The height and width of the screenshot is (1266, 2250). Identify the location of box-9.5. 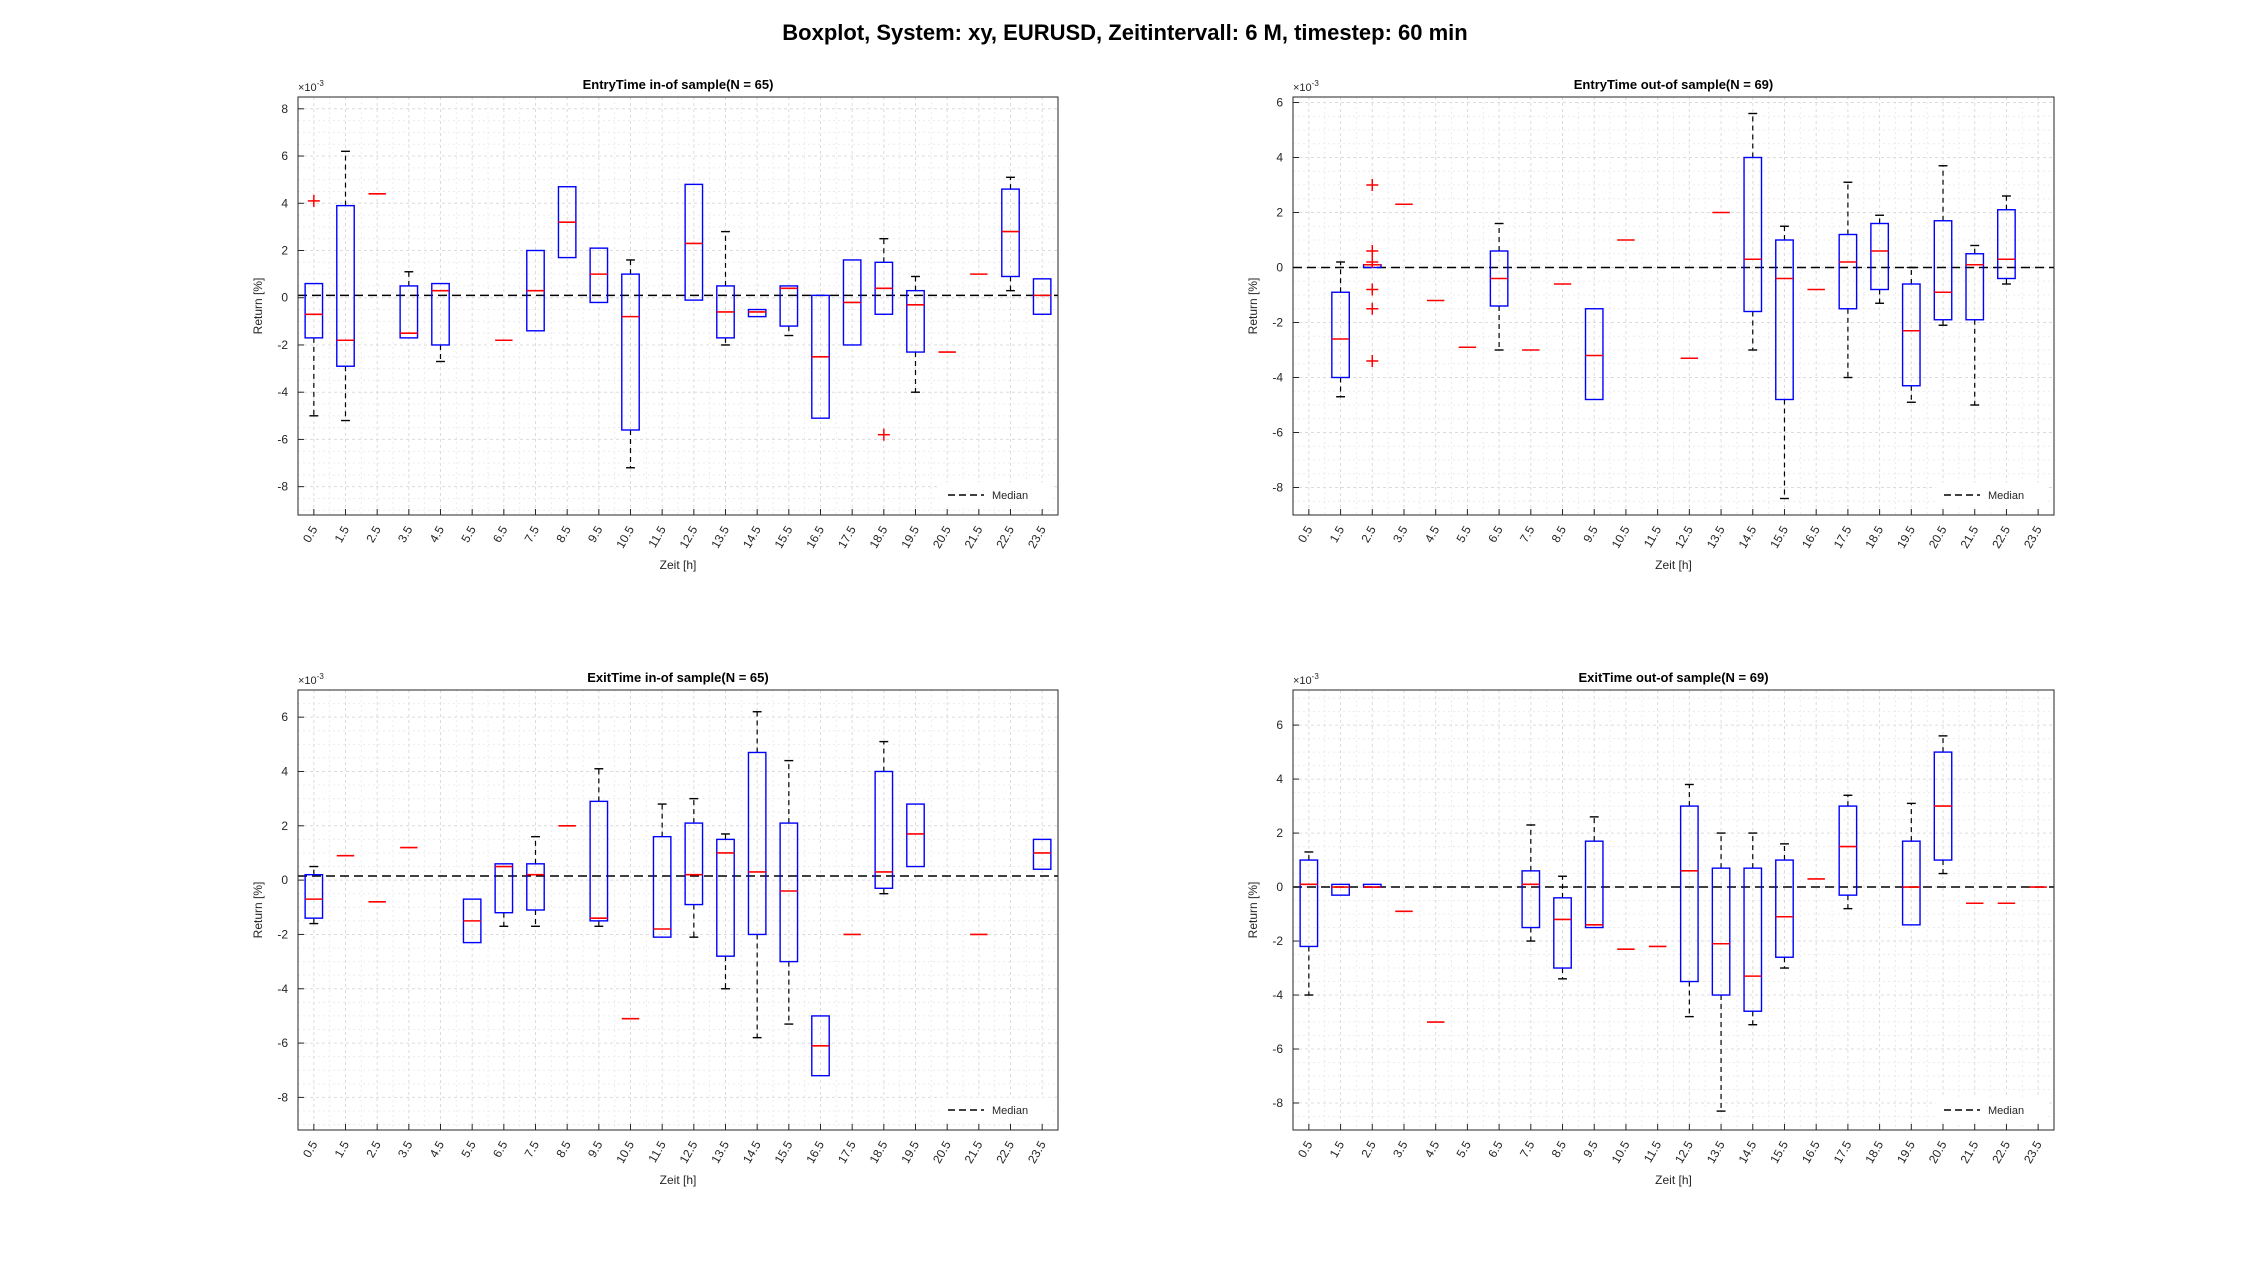
(599, 847).